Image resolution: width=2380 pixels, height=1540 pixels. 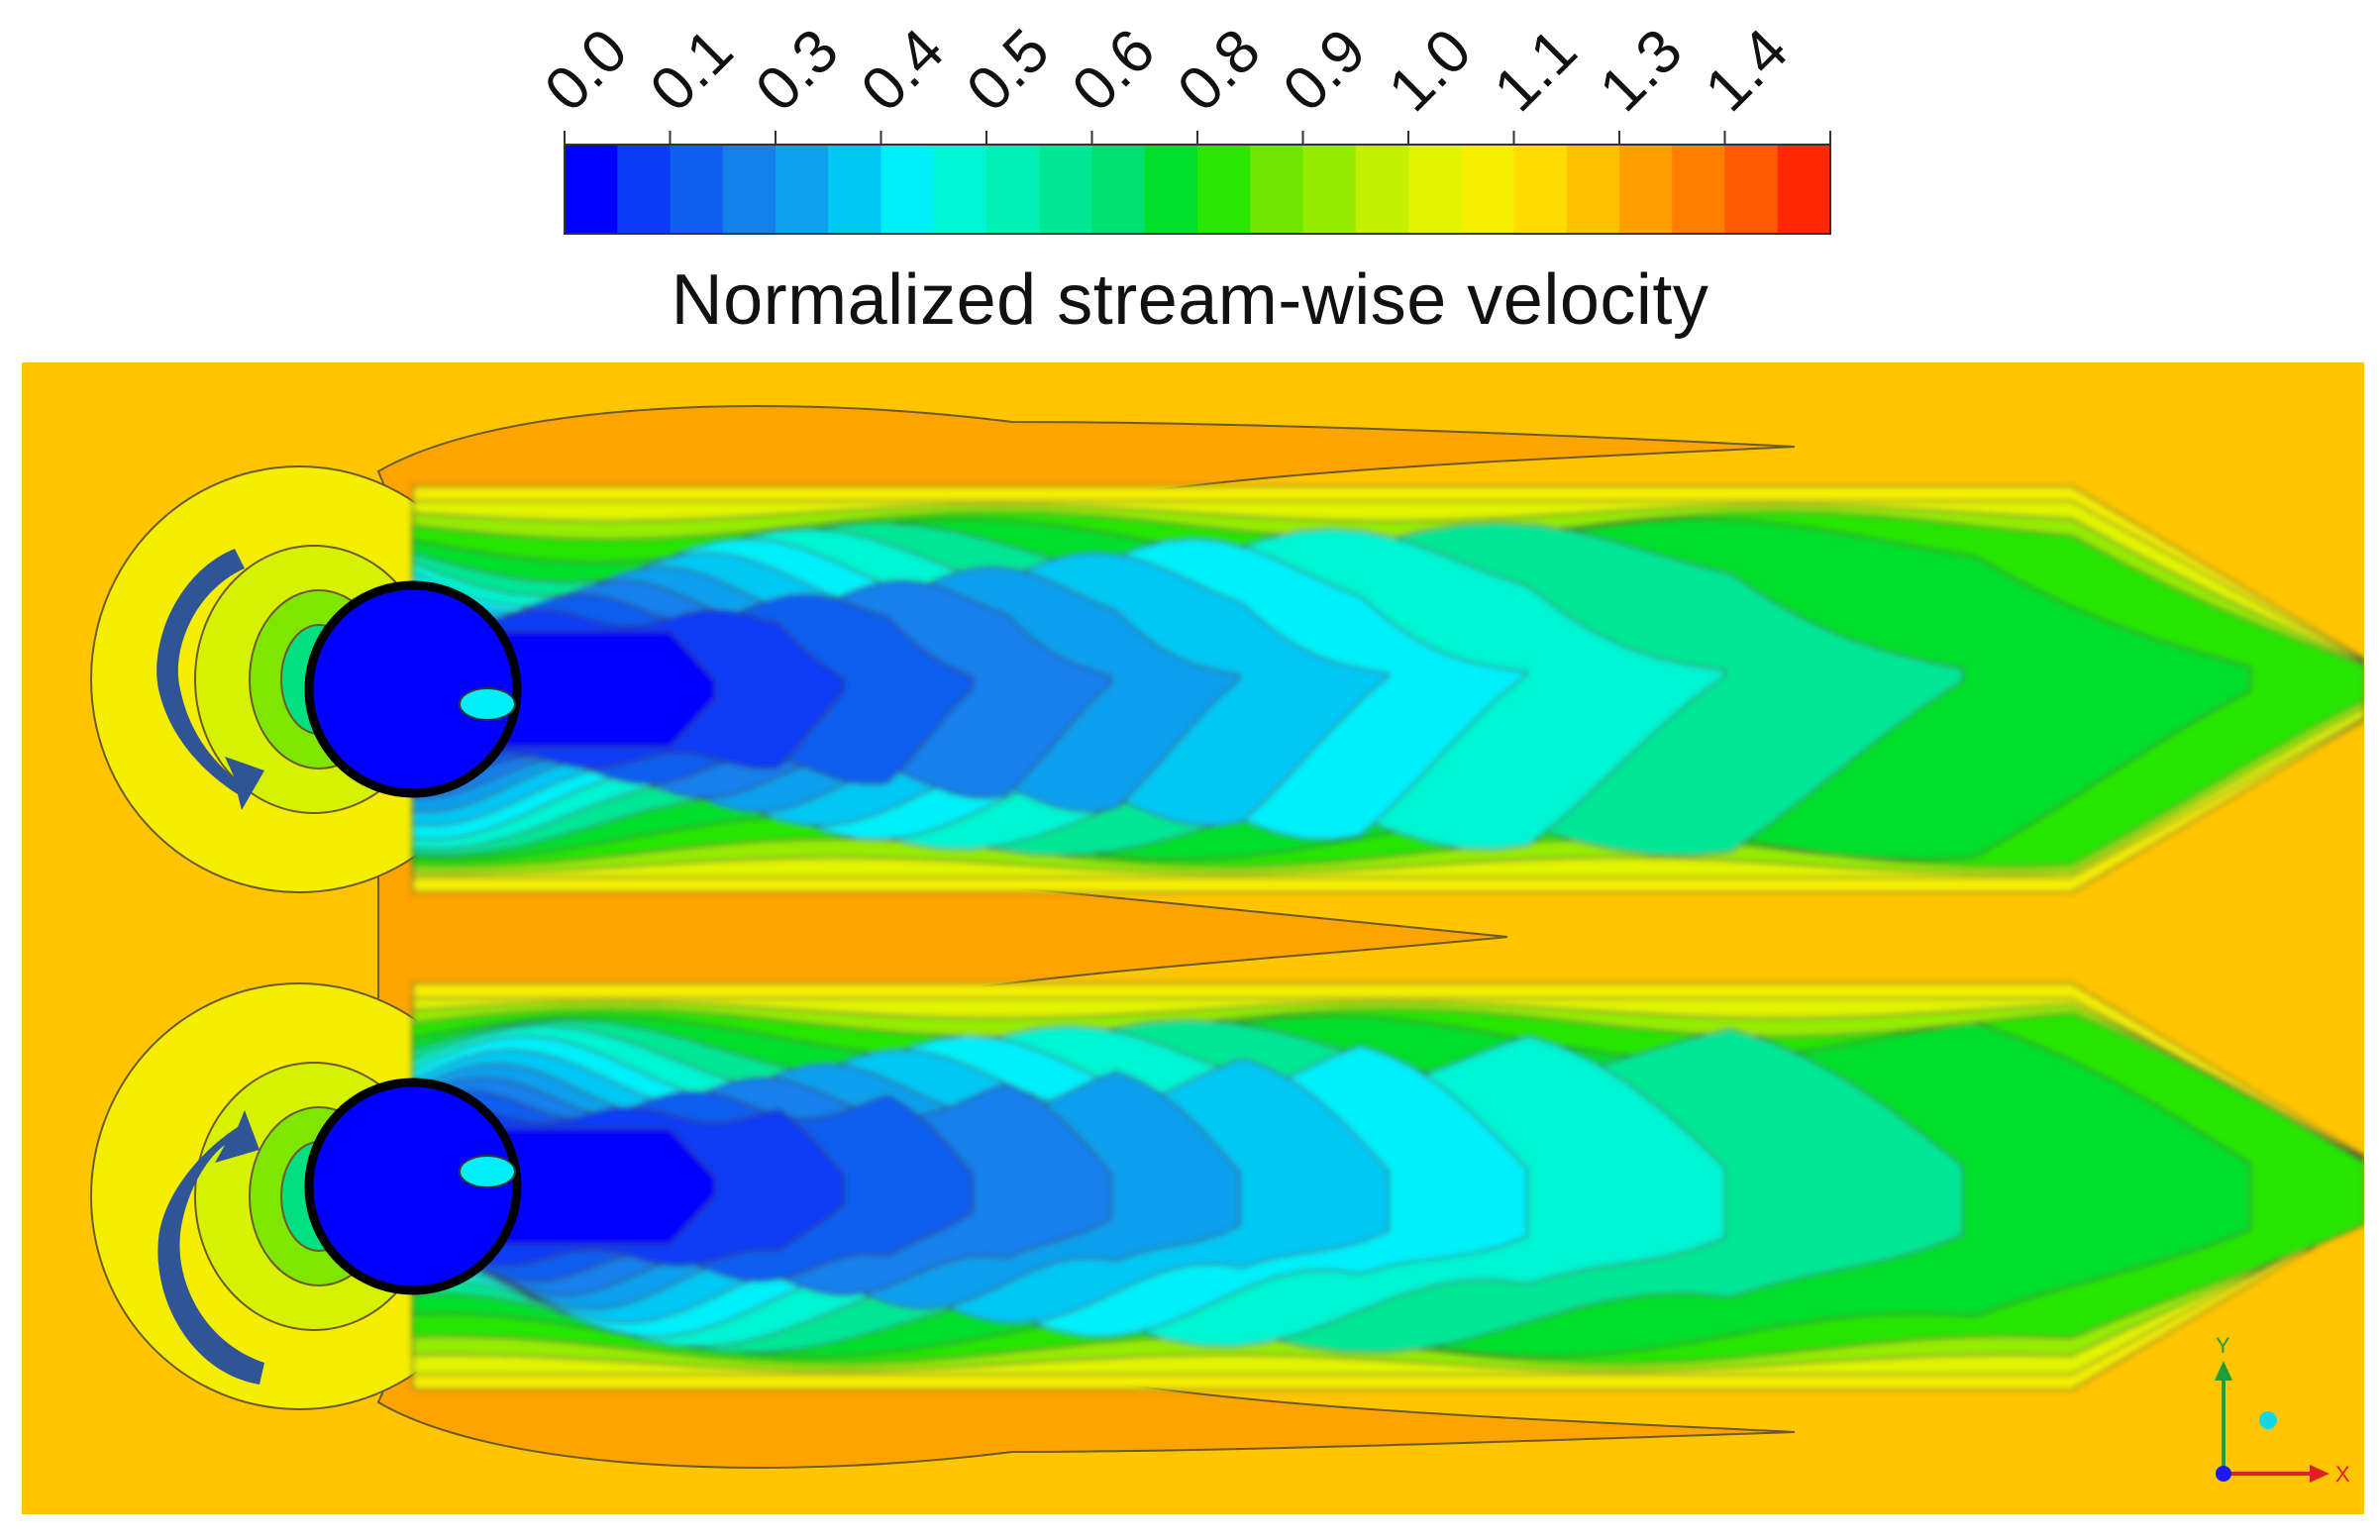 I want to click on colorbar-tick-label: 0.1, so click(x=692, y=70).